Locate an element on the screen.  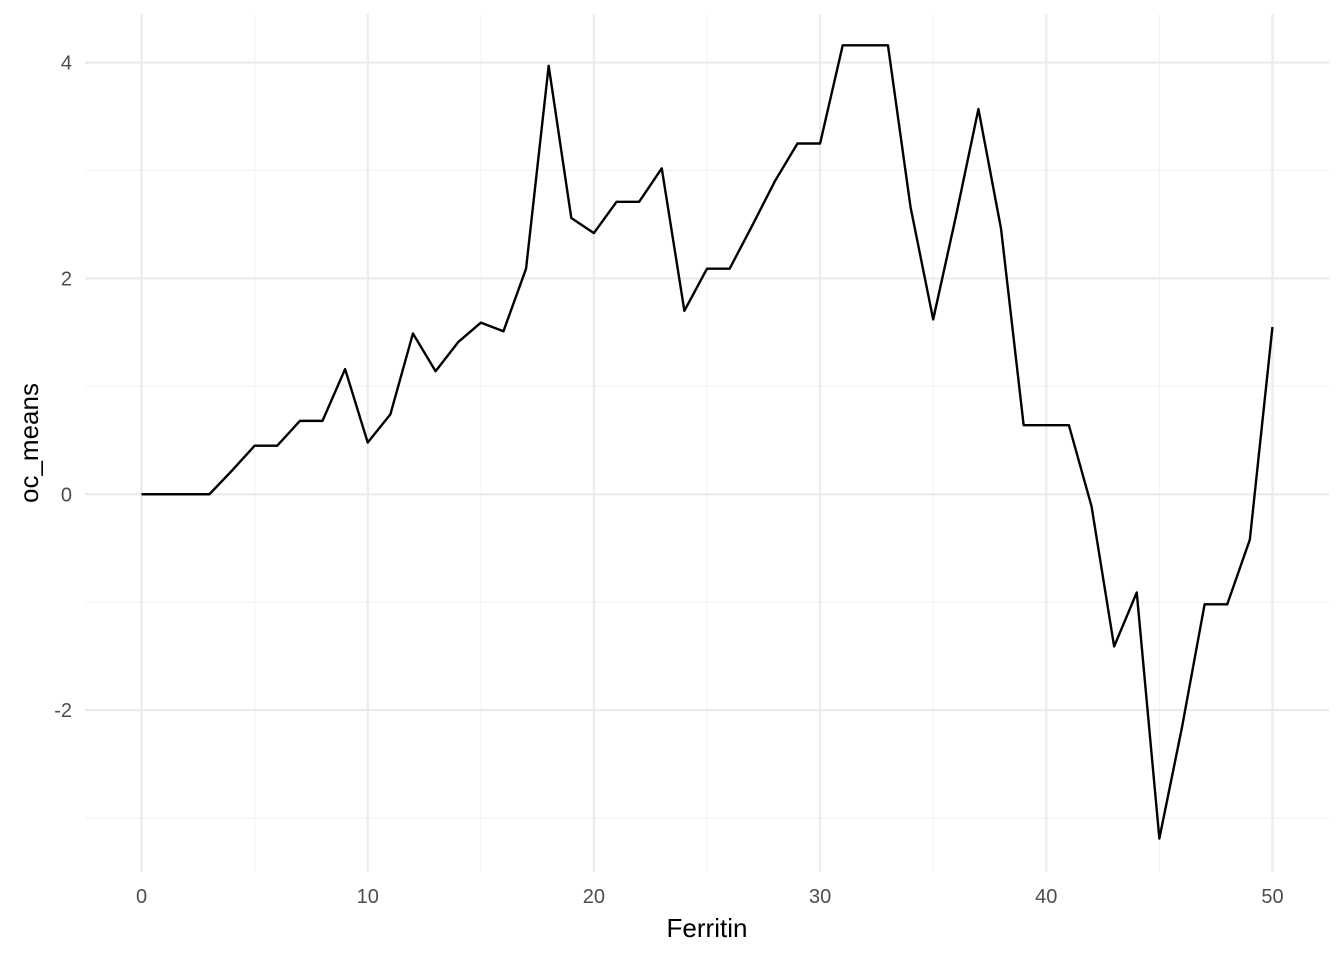
y-tick-label: 2 is located at coordinates (66, 279).